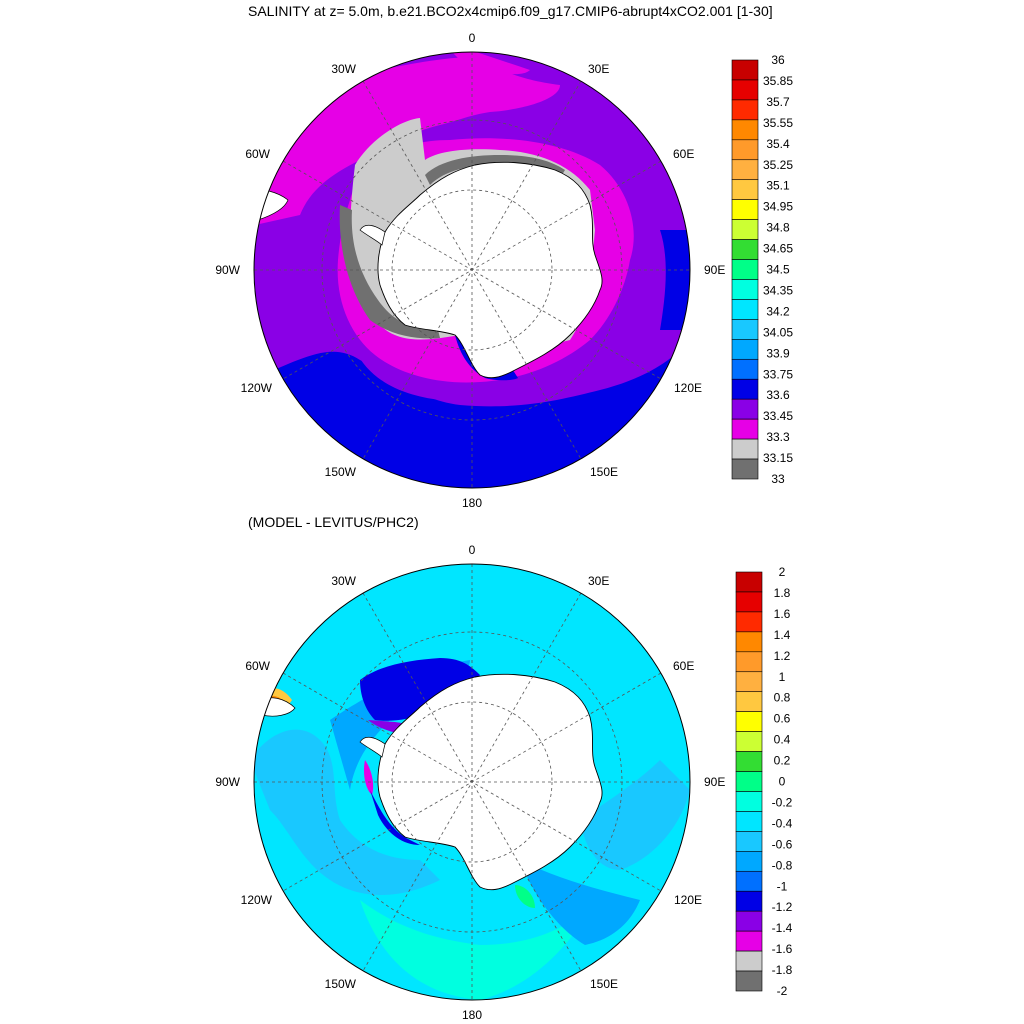 This screenshot has width=1024, height=1024. Describe the element at coordinates (782, 782) in the screenshot. I see `difference-colorbar-tick-label: 0` at that location.